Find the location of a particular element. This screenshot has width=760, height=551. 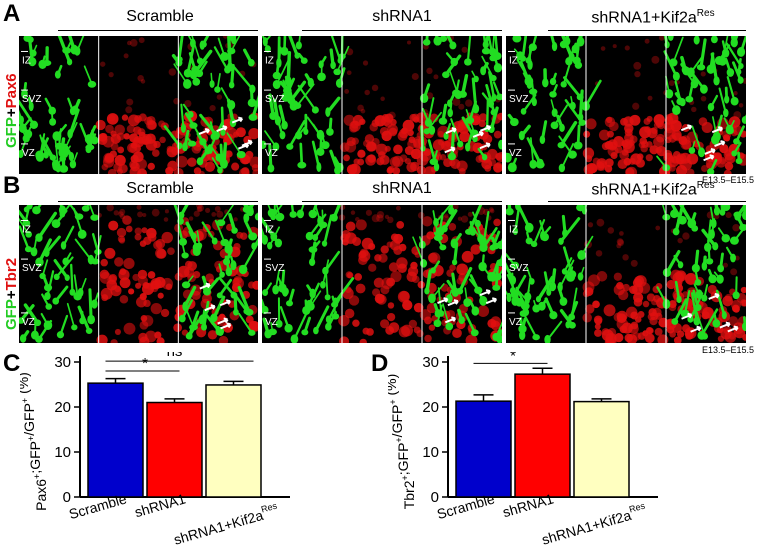

row-a-line-scramble is located at coordinates (158, 30).